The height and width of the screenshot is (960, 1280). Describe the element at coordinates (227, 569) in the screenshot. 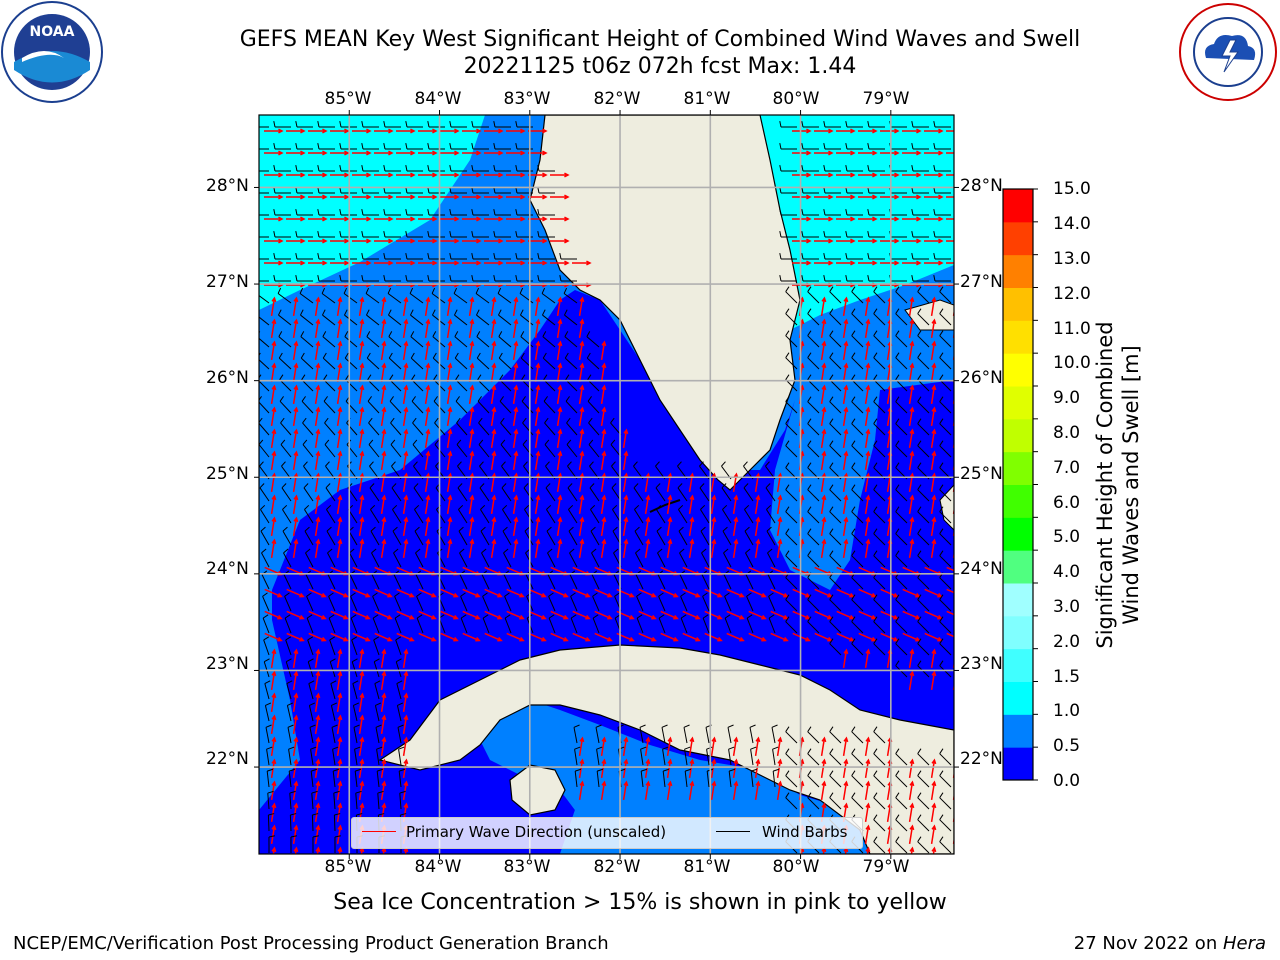

I see `lat-label-left-24n: 24°N` at that location.